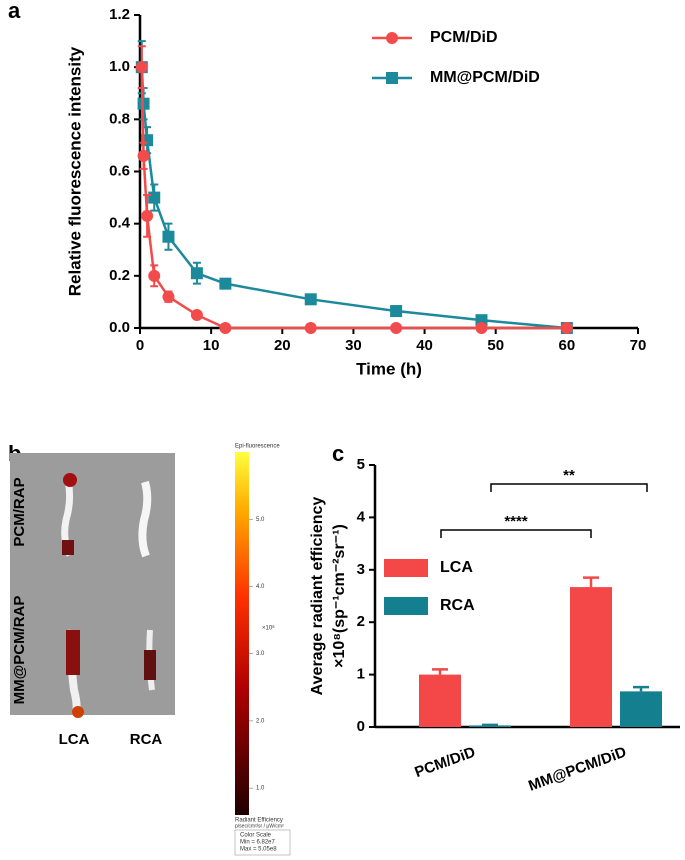  I want to click on y-tick-label: 0.2, so click(119, 275).